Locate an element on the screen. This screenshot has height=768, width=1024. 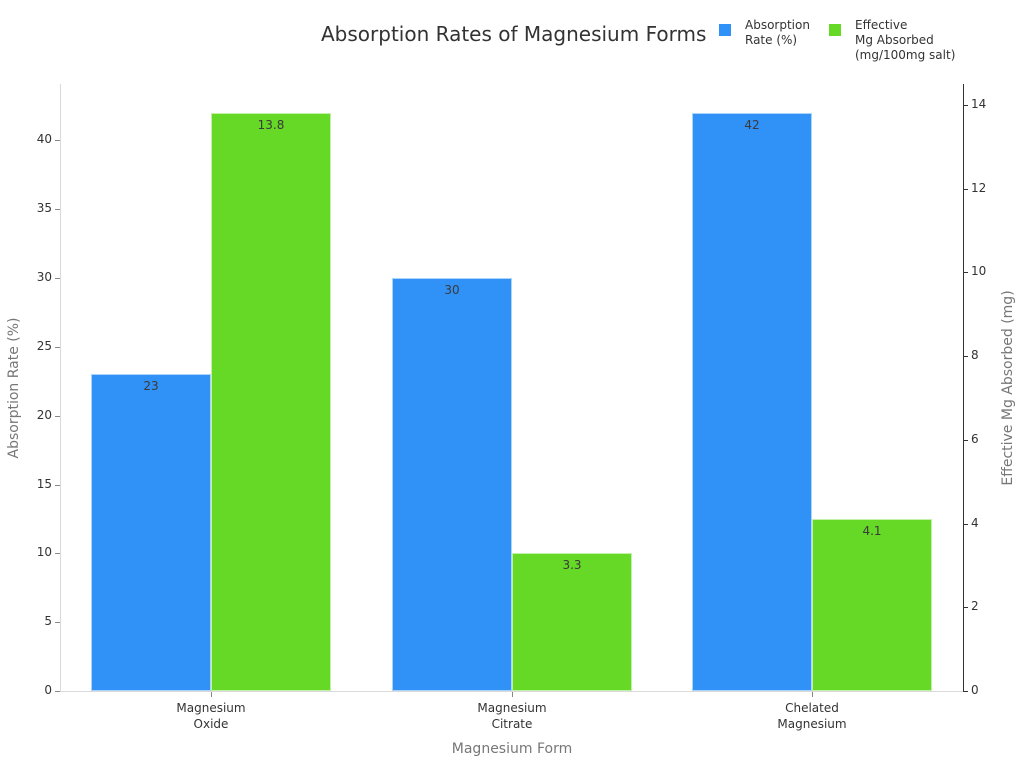
y2-tick-label: 12 is located at coordinates (979, 187).